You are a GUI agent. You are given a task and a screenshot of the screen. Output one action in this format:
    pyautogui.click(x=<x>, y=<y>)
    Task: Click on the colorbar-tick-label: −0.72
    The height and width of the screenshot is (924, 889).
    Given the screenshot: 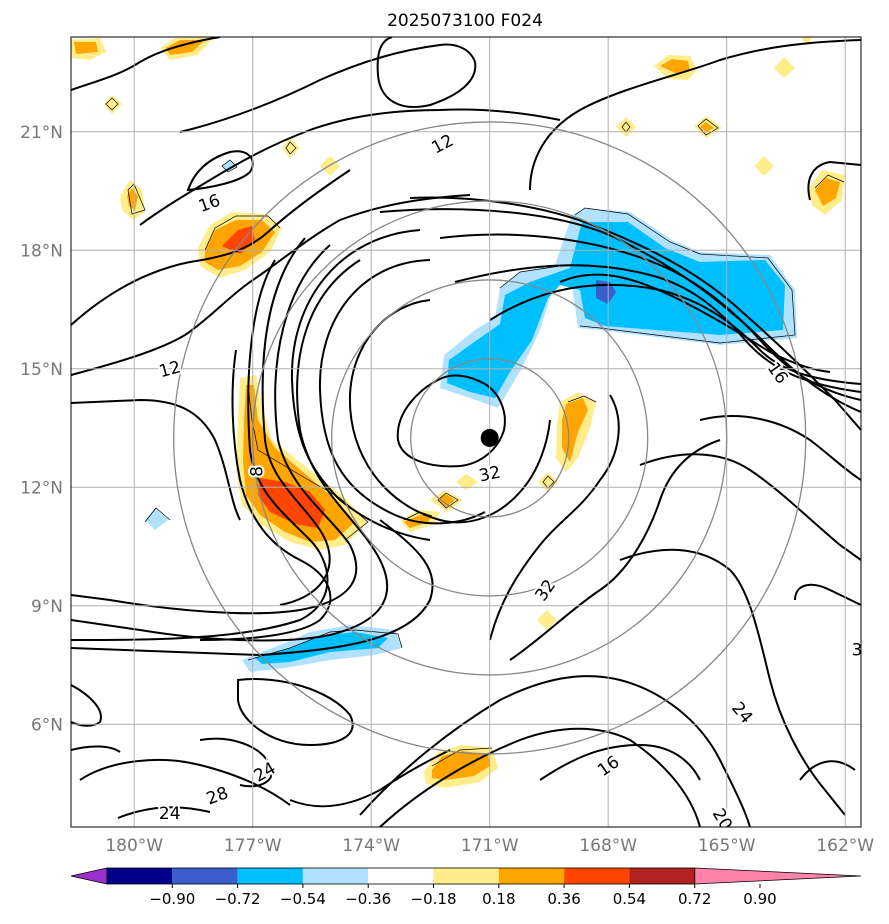 What is the action you would take?
    pyautogui.click(x=238, y=899)
    